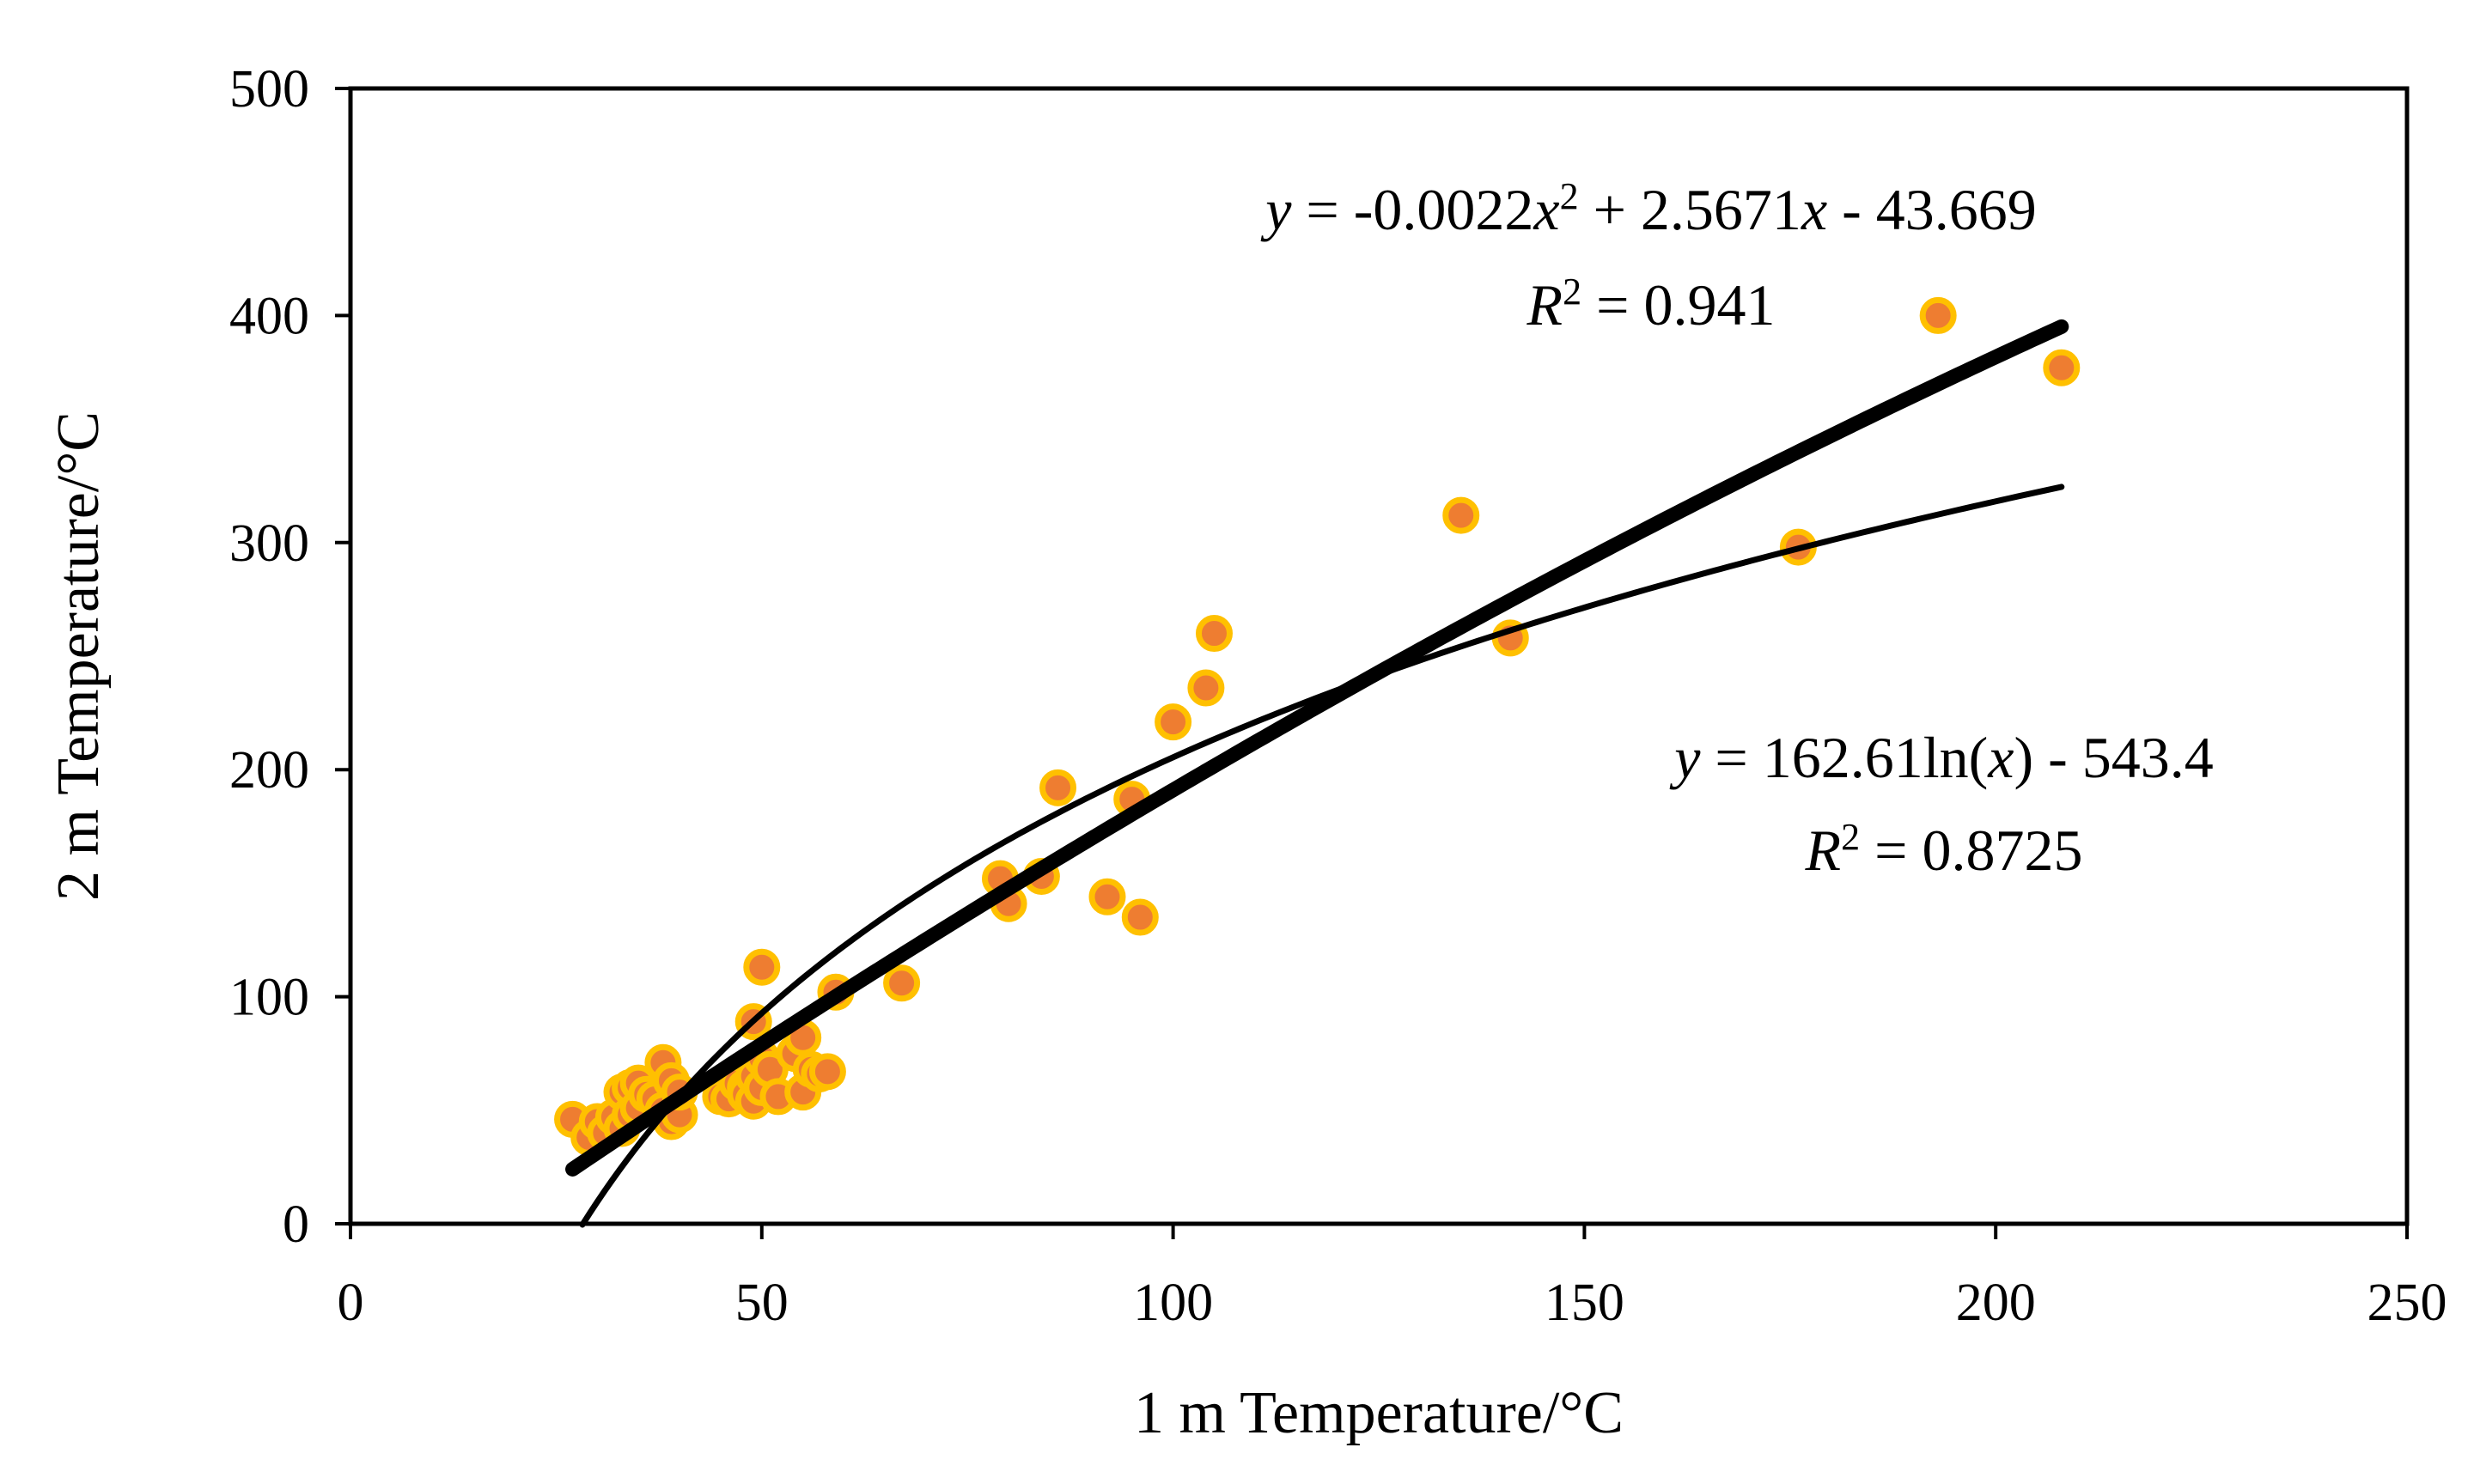 This screenshot has height=1484, width=2468. Describe the element at coordinates (351, 1303) in the screenshot. I see `x-tick-label: 0` at that location.